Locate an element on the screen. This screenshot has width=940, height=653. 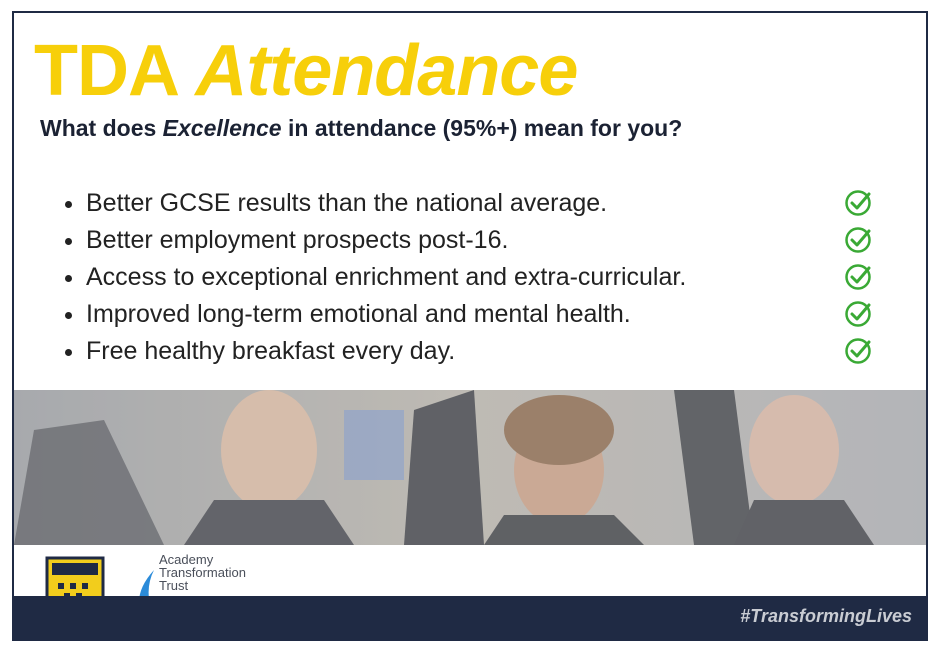
title: TDA Attendance is located at coordinates (306, 71).